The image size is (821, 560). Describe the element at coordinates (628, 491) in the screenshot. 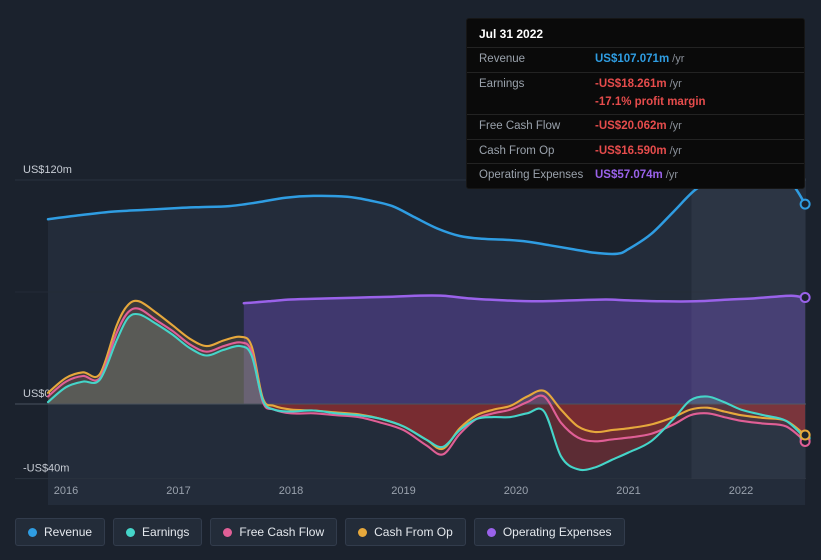

I see `x-axis-label: 2021` at that location.